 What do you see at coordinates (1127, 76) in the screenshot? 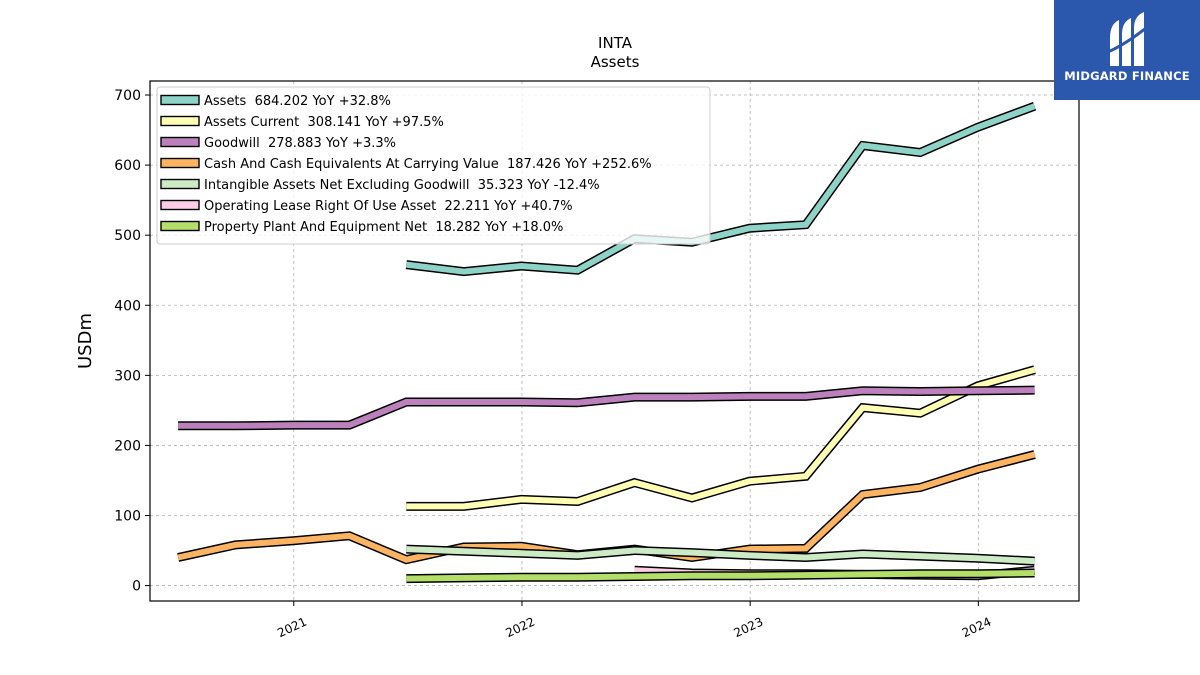
I see `brand-name: MIDGARD FINANCE` at bounding box center [1127, 76].